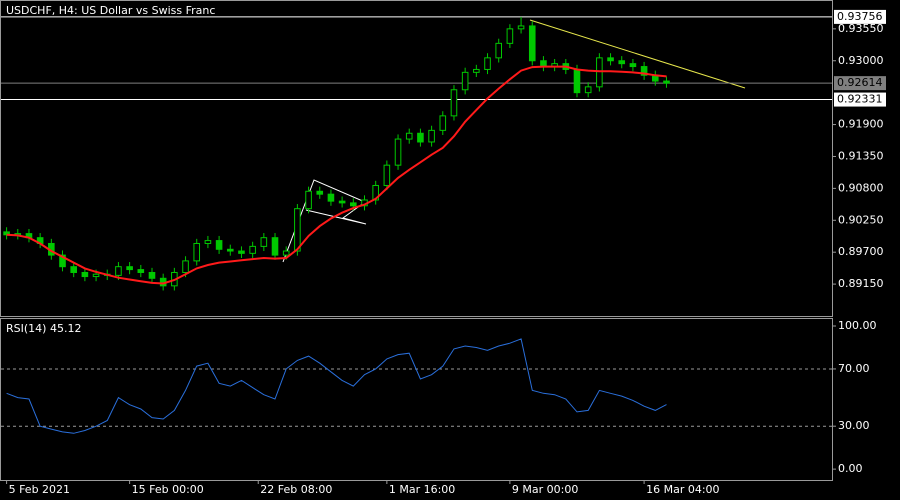 The image size is (900, 500). What do you see at coordinates (110, 10) in the screenshot?
I see `chart-title: USDCHF, H4: US Dollar vs Swiss Franc` at bounding box center [110, 10].